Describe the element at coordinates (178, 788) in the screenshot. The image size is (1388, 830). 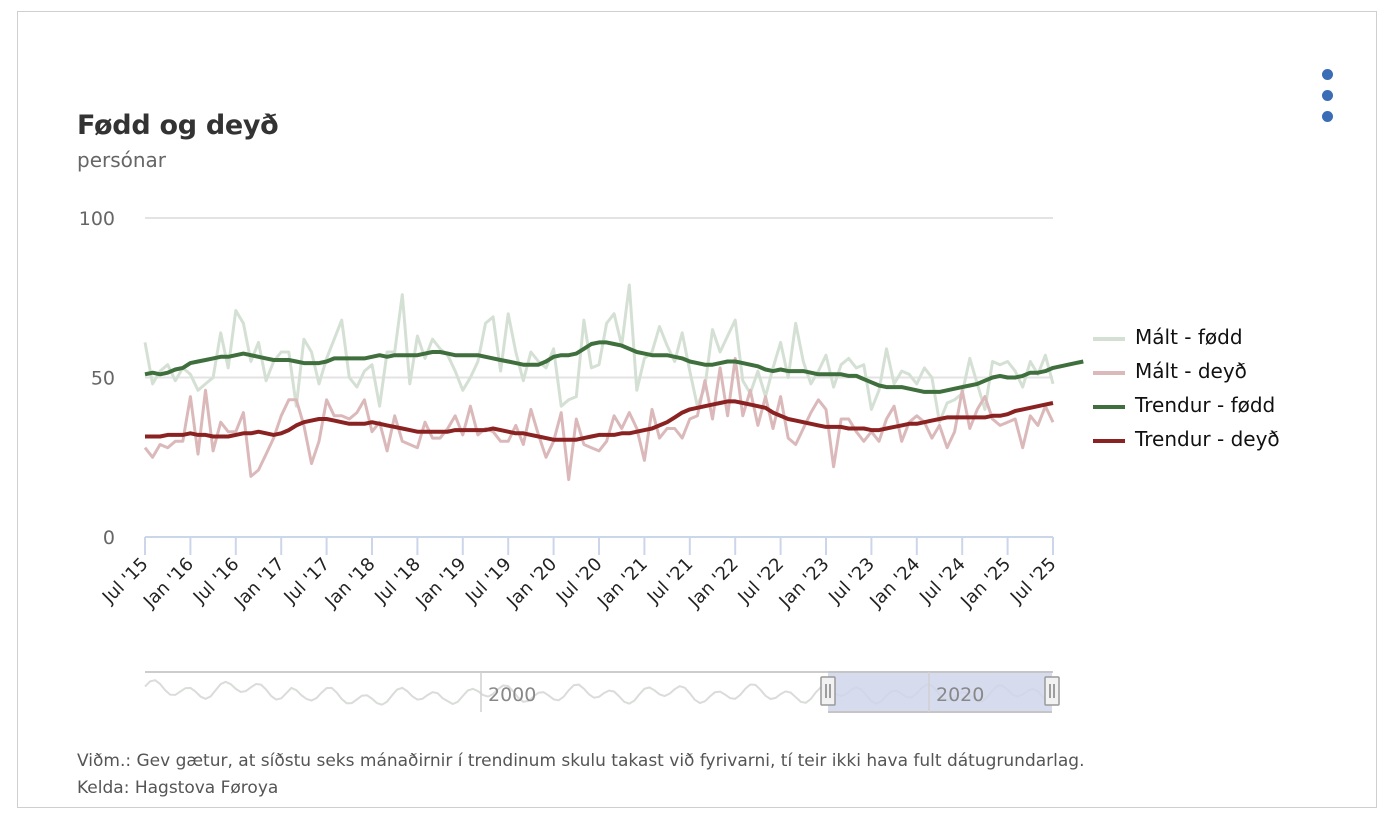
I see `footer-source: Kelda: Hagstova Føroya` at that location.